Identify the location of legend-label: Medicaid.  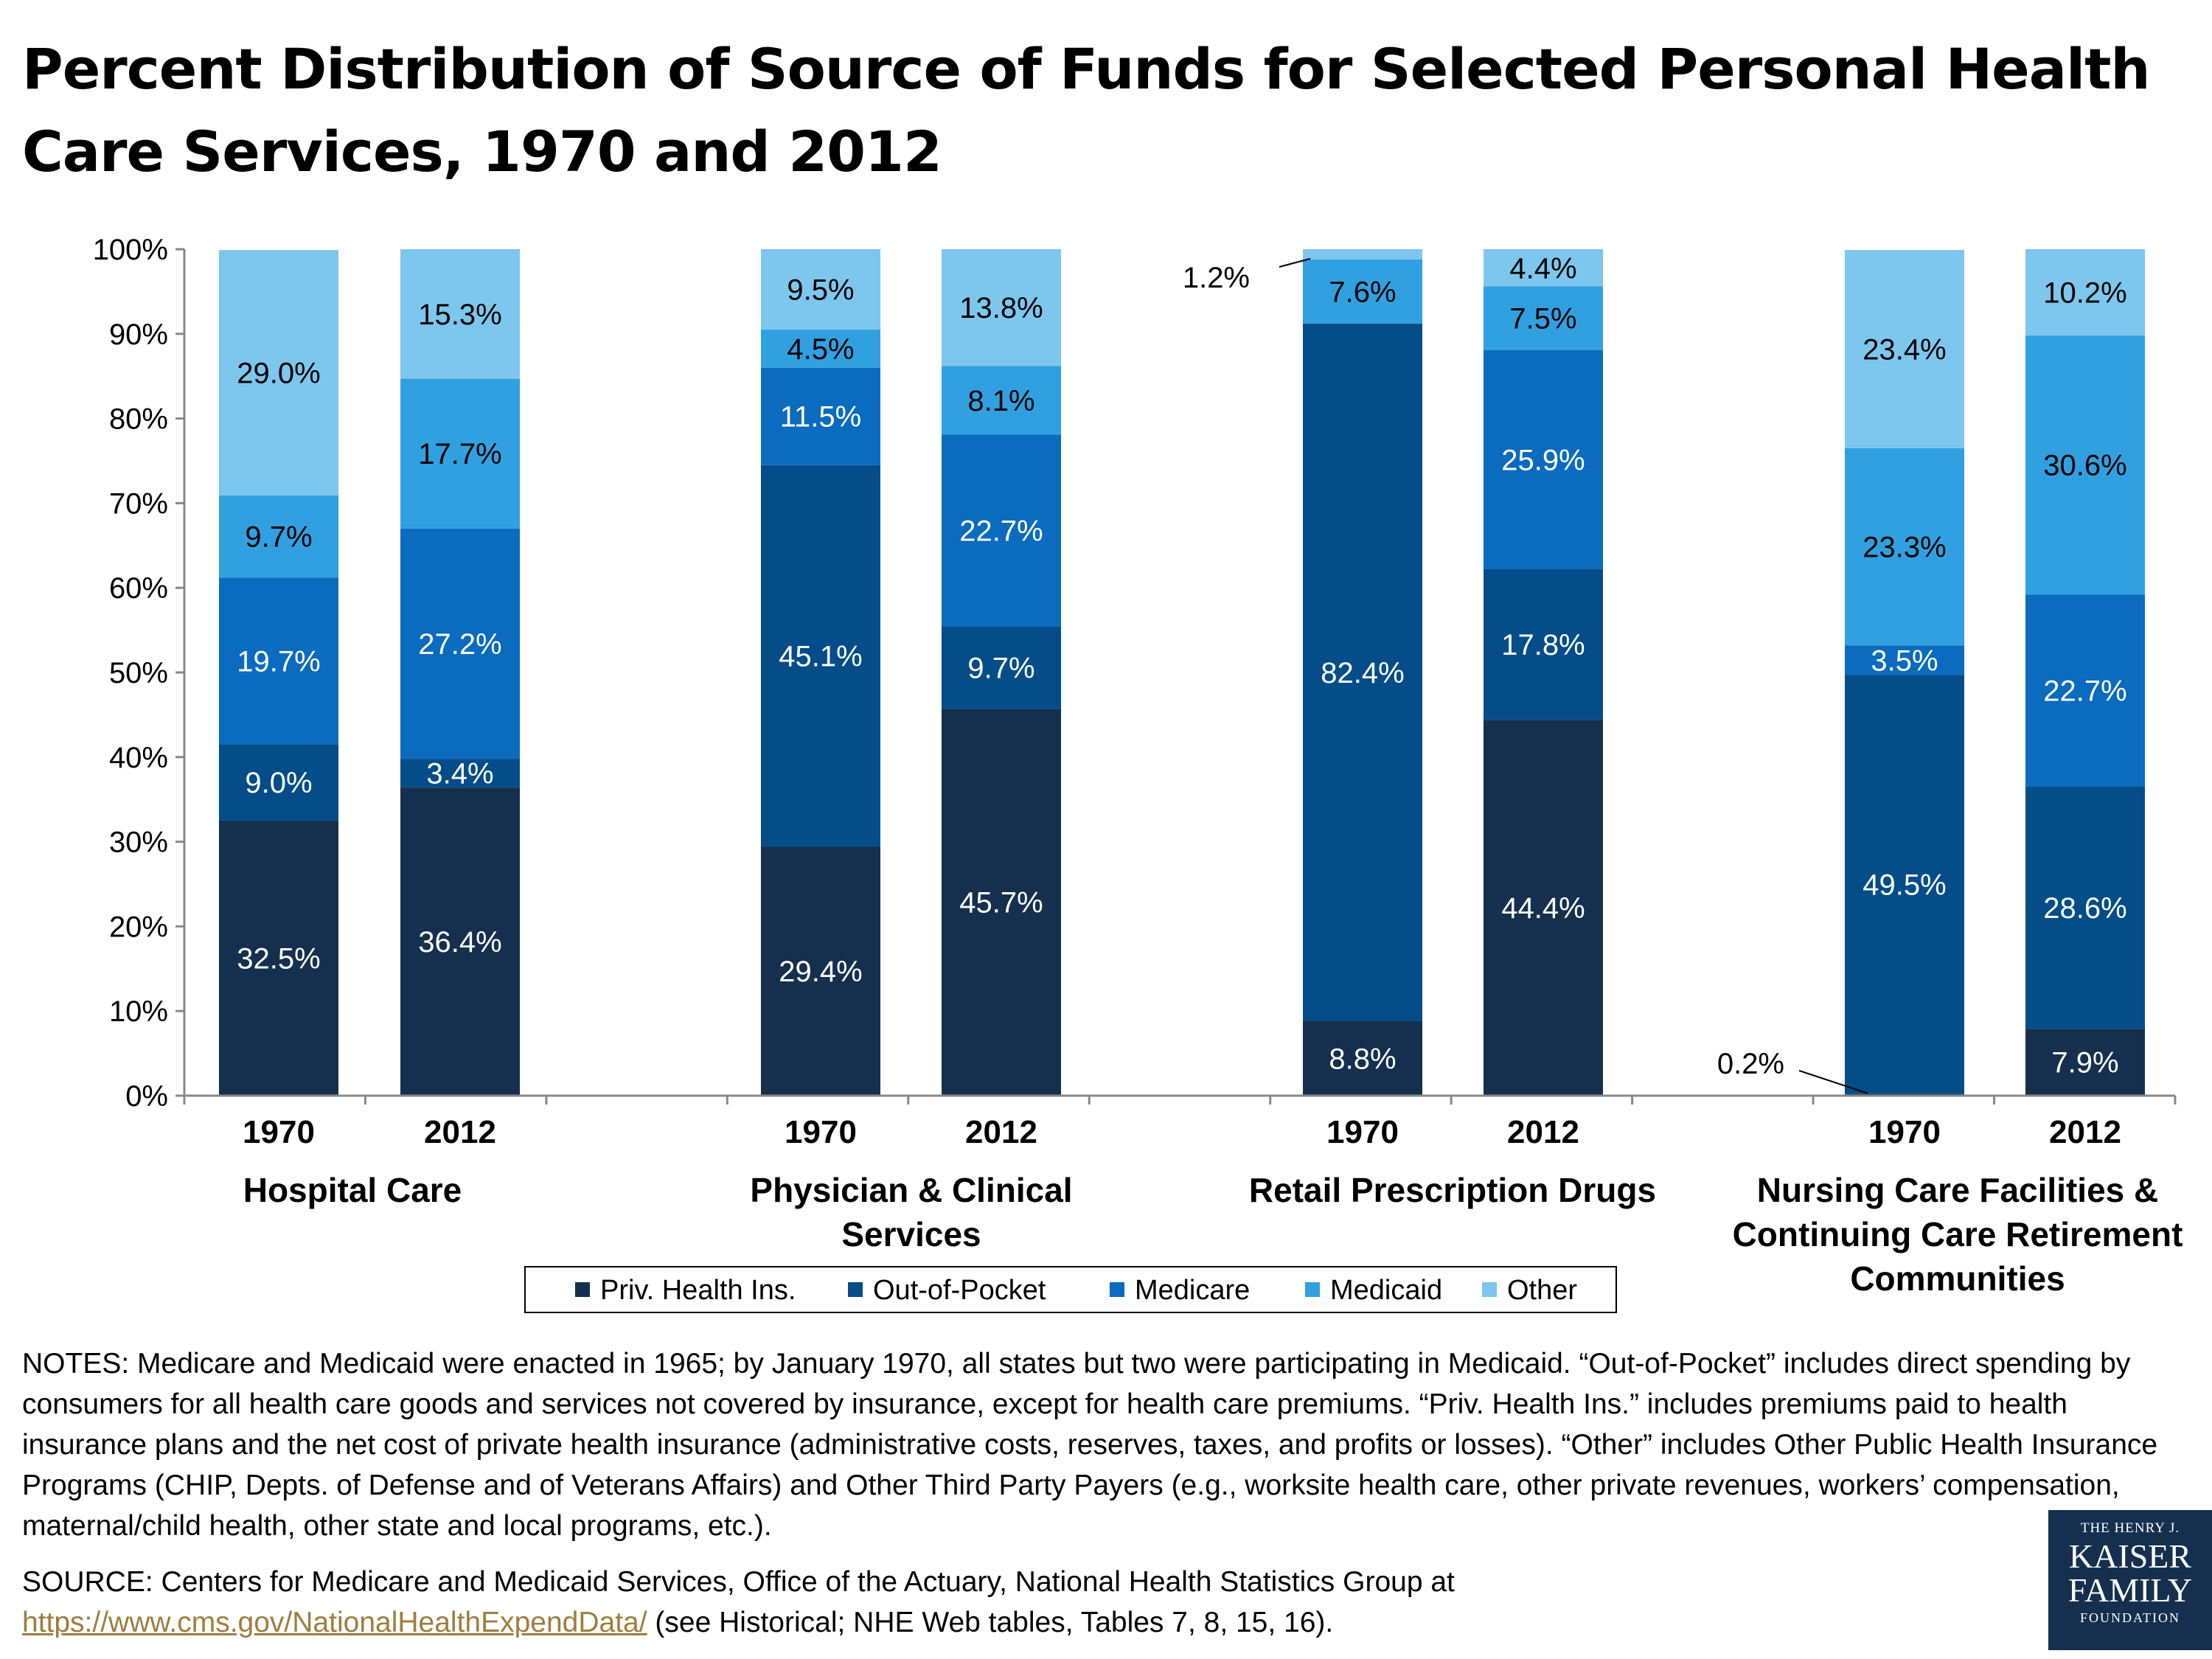
(1386, 1290).